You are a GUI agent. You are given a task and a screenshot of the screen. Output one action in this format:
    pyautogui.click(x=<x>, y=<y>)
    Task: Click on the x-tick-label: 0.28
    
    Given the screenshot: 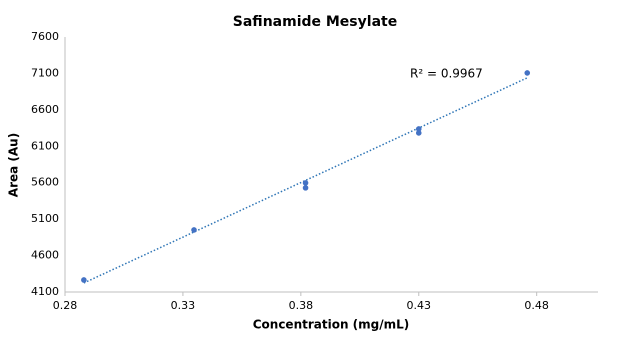 What is the action you would take?
    pyautogui.click(x=65, y=305)
    